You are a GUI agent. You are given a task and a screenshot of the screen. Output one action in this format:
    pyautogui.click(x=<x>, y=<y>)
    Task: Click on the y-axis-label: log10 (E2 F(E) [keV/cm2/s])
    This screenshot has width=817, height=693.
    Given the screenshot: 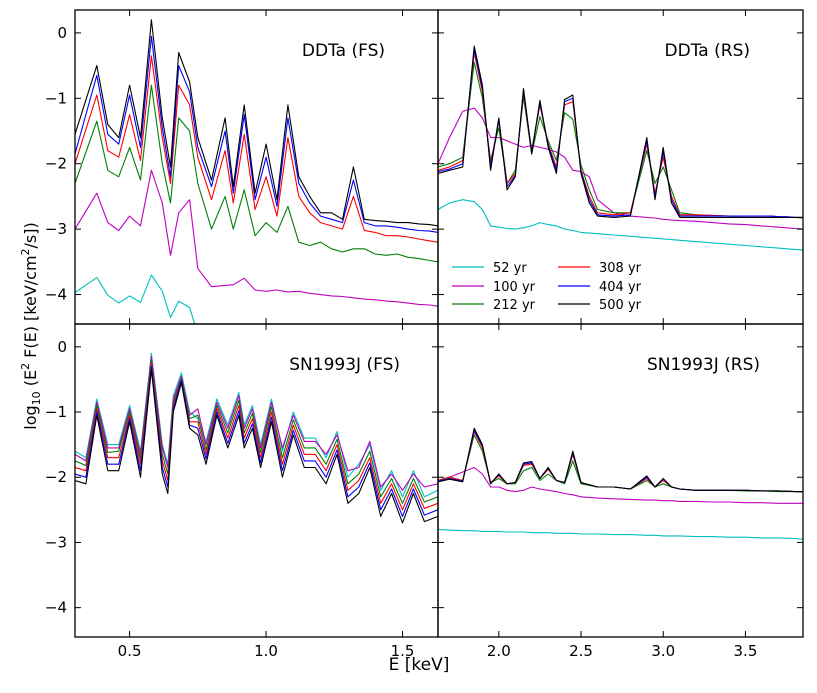 What is the action you would take?
    pyautogui.click(x=31, y=326)
    